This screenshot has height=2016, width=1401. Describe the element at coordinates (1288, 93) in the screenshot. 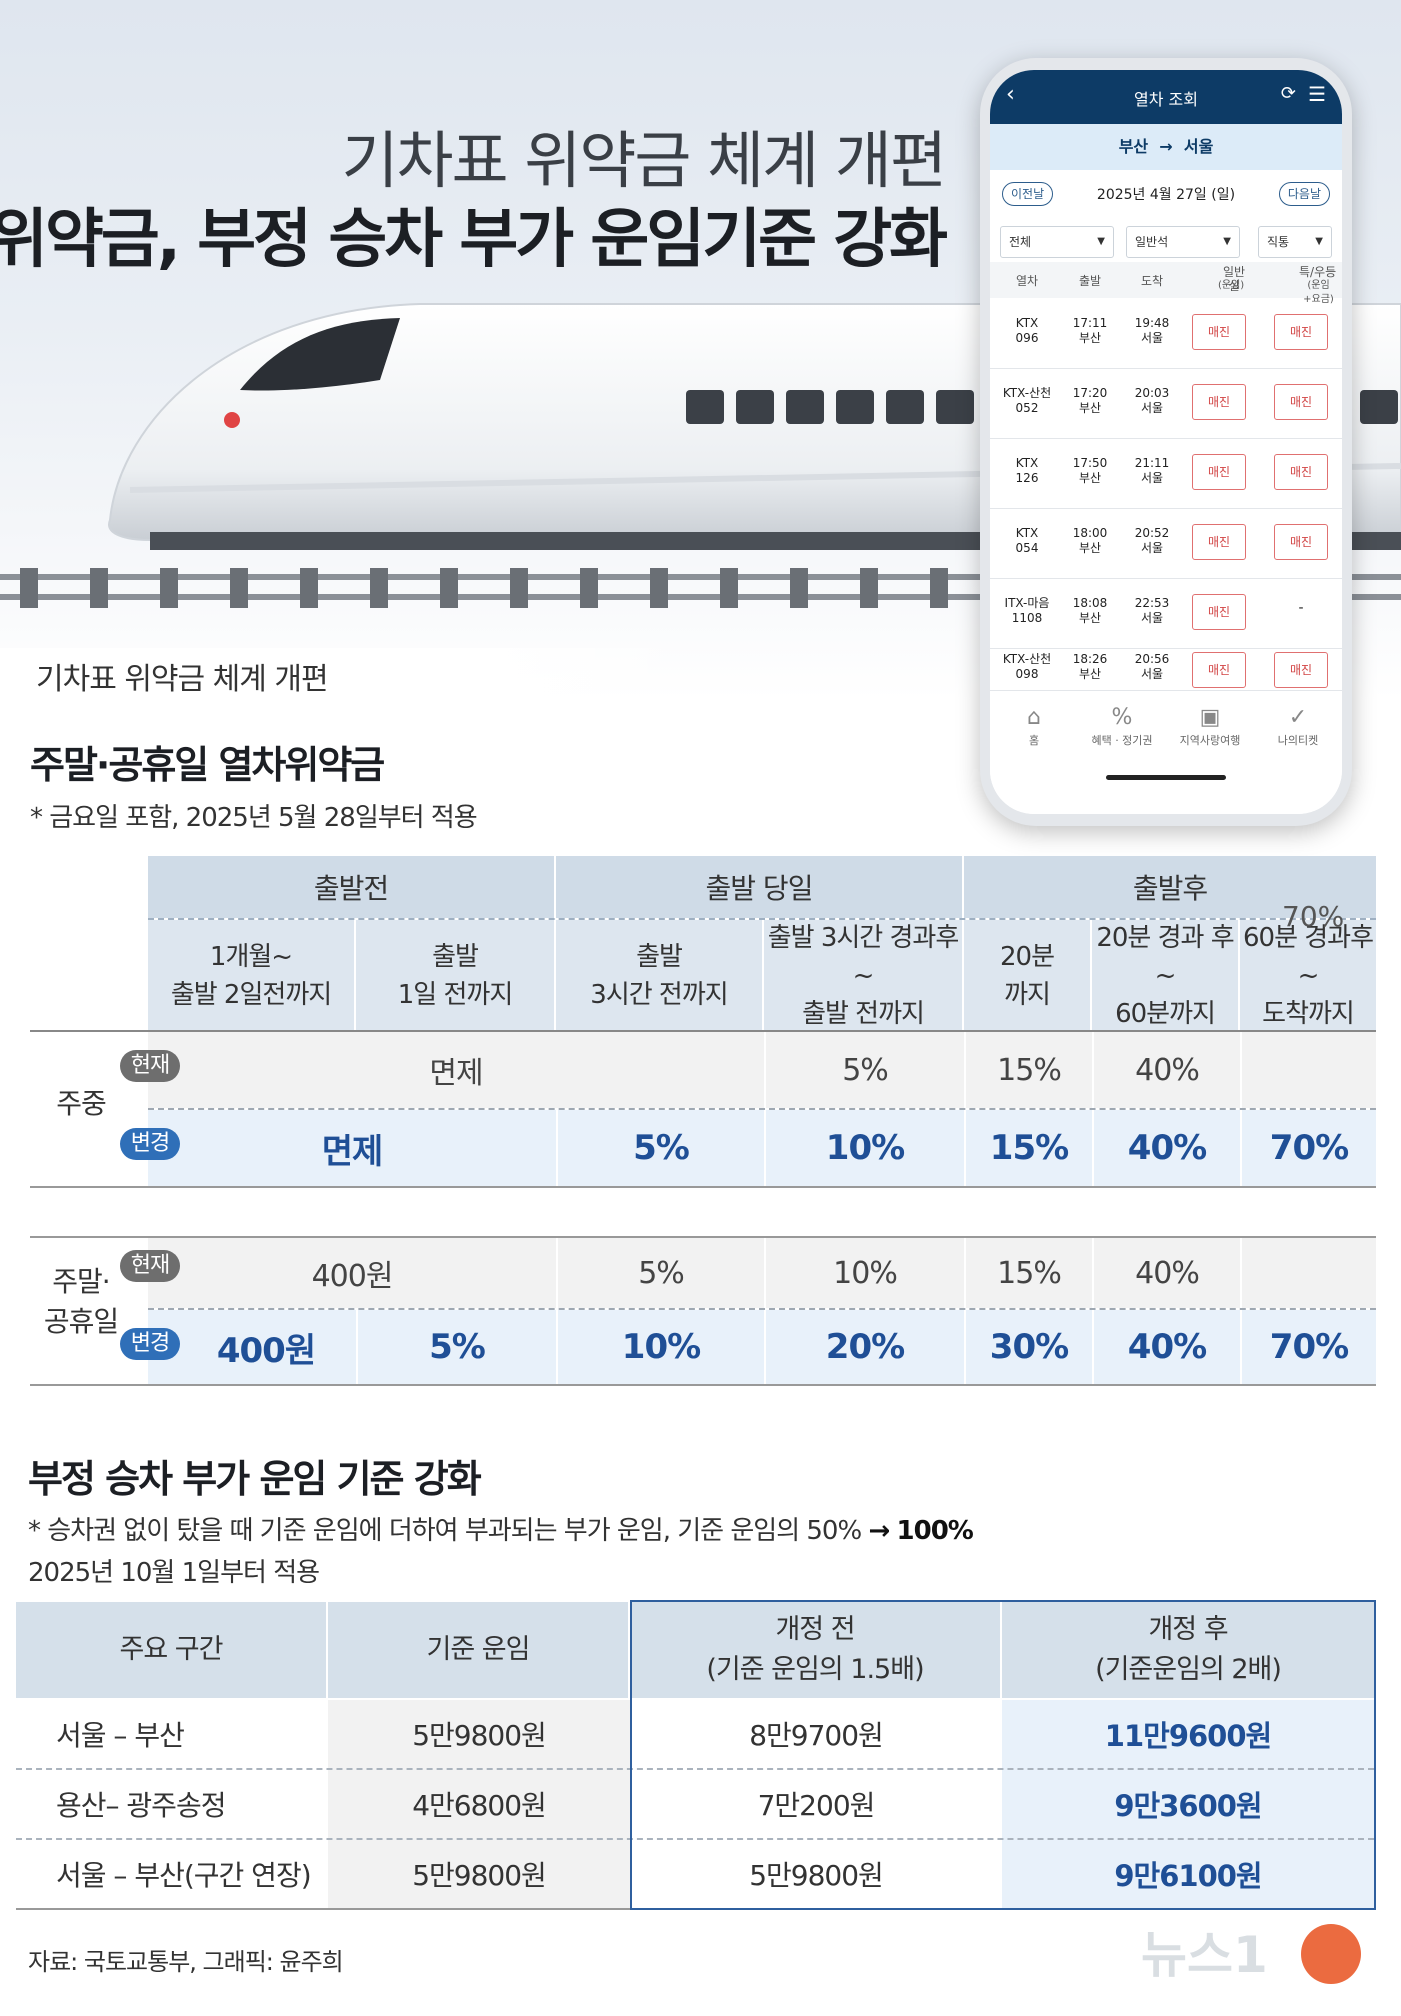

I see `refresh-icon: ⟳` at that location.